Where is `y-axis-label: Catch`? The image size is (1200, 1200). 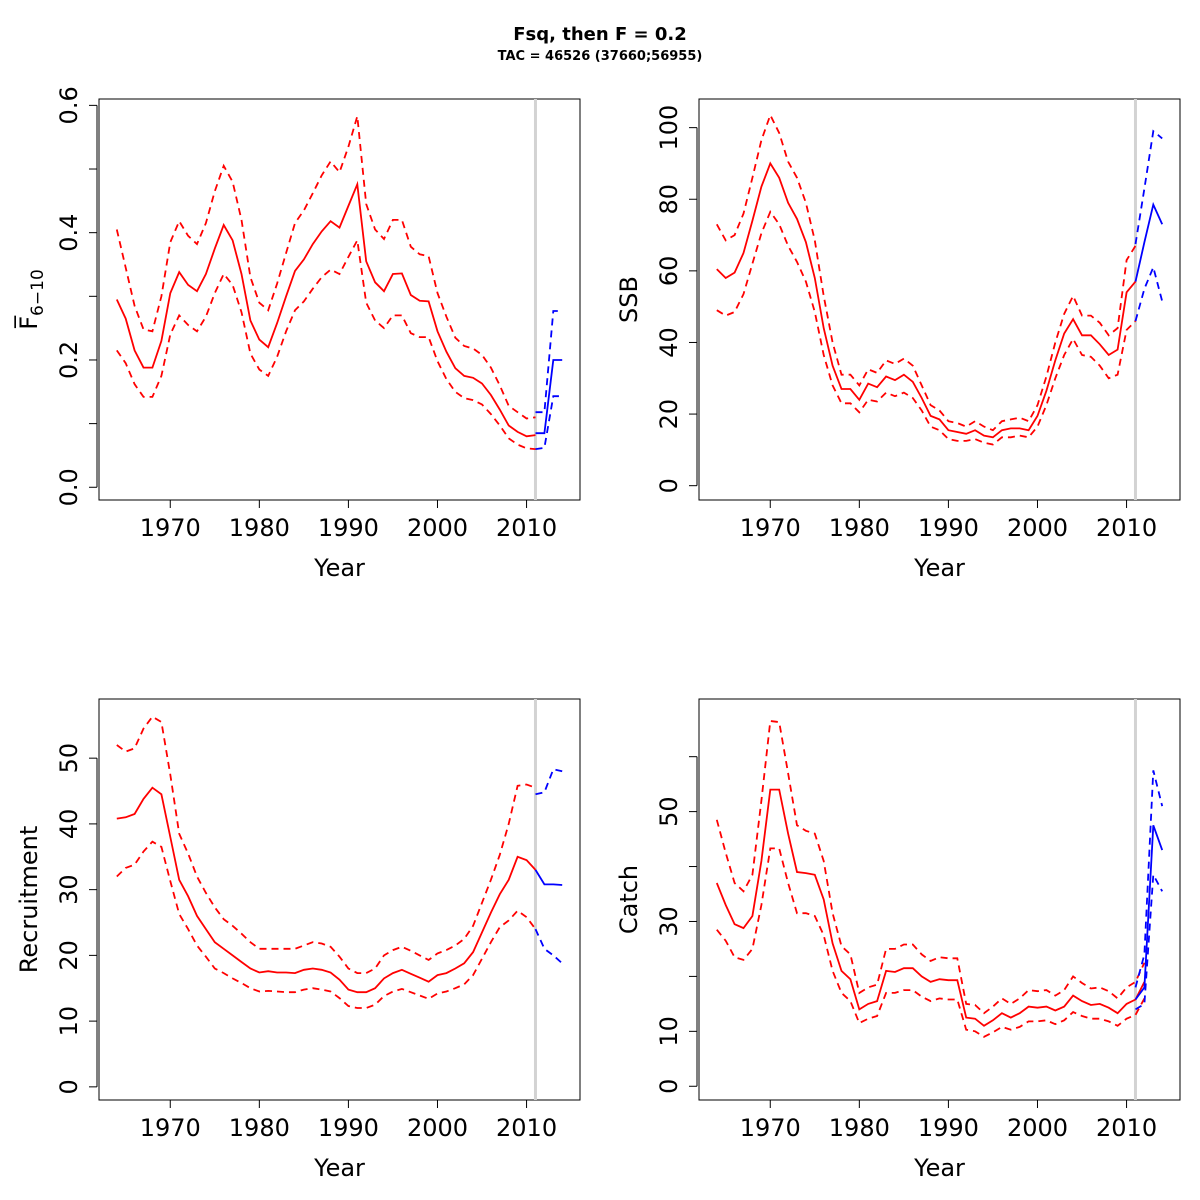 y-axis-label: Catch is located at coordinates (629, 899).